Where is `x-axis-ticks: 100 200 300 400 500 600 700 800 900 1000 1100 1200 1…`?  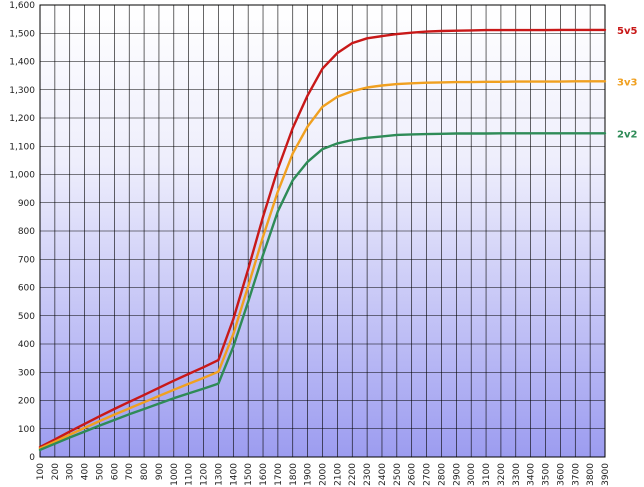 x-axis-ticks: 100 200 300 400 500 600 700 800 900 1000 1100 1200 1… is located at coordinates (323, 474).